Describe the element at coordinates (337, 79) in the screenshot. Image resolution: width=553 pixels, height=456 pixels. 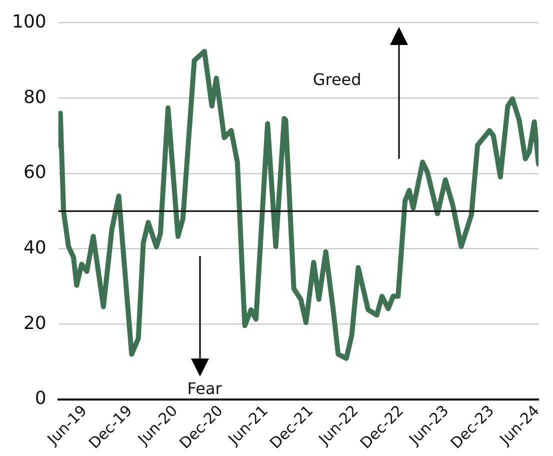
I see `annotation: Greed` at that location.